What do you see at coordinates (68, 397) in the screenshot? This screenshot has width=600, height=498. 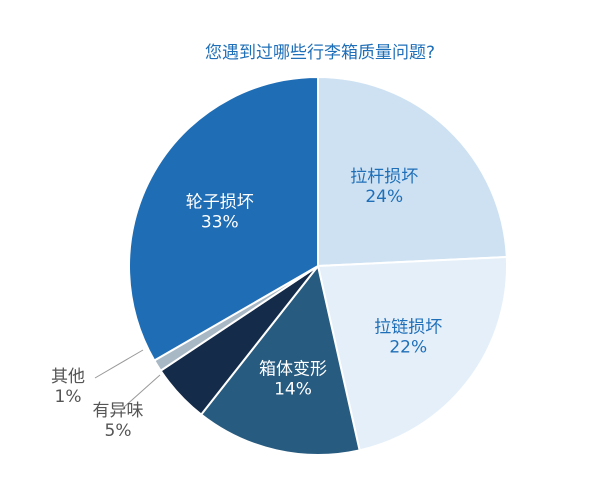 I see `slice-value-label: 1%` at bounding box center [68, 397].